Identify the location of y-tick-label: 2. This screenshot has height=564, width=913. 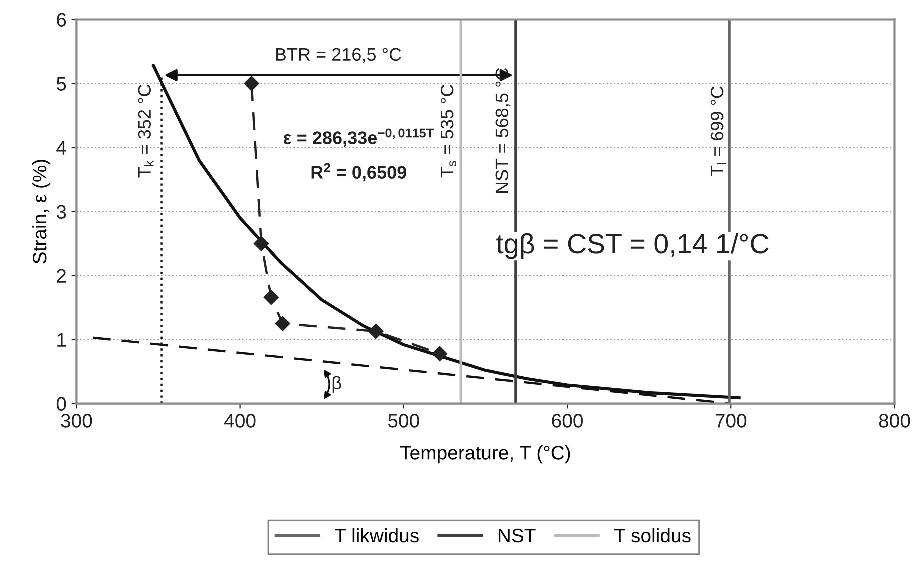
(61, 276).